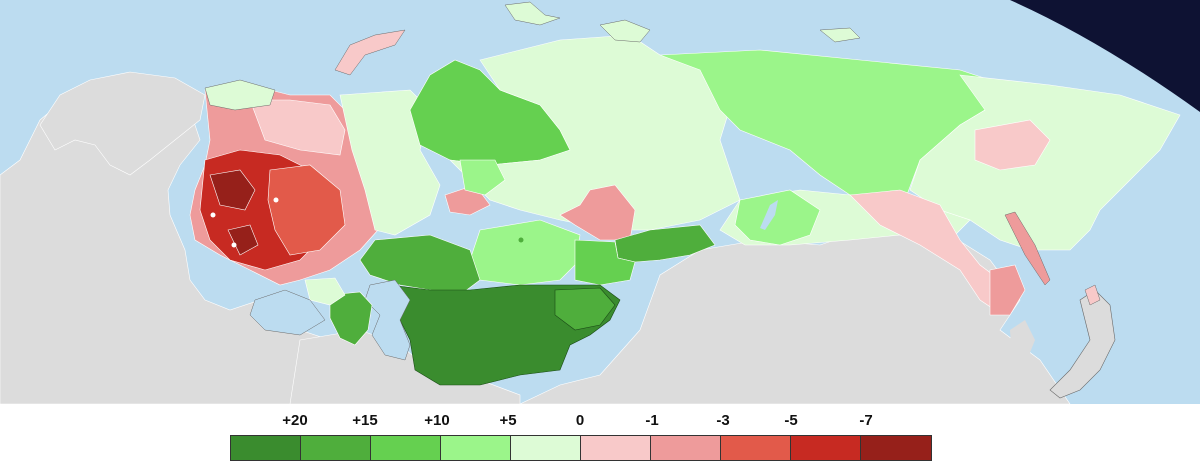  I want to click on black-sea, so click(287, 312).